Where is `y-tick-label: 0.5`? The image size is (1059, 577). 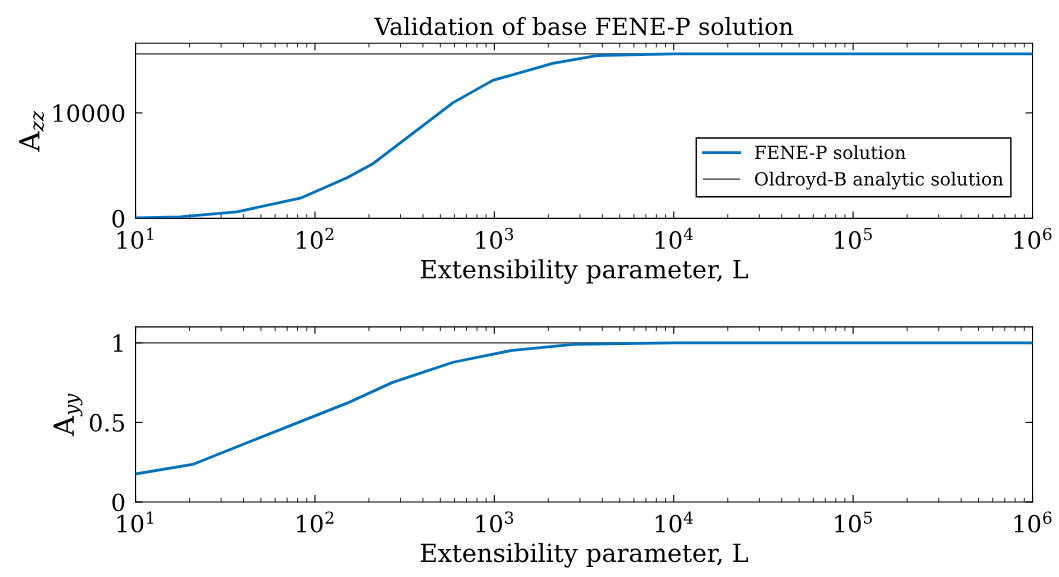
y-tick-label: 0.5 is located at coordinates (107, 422).